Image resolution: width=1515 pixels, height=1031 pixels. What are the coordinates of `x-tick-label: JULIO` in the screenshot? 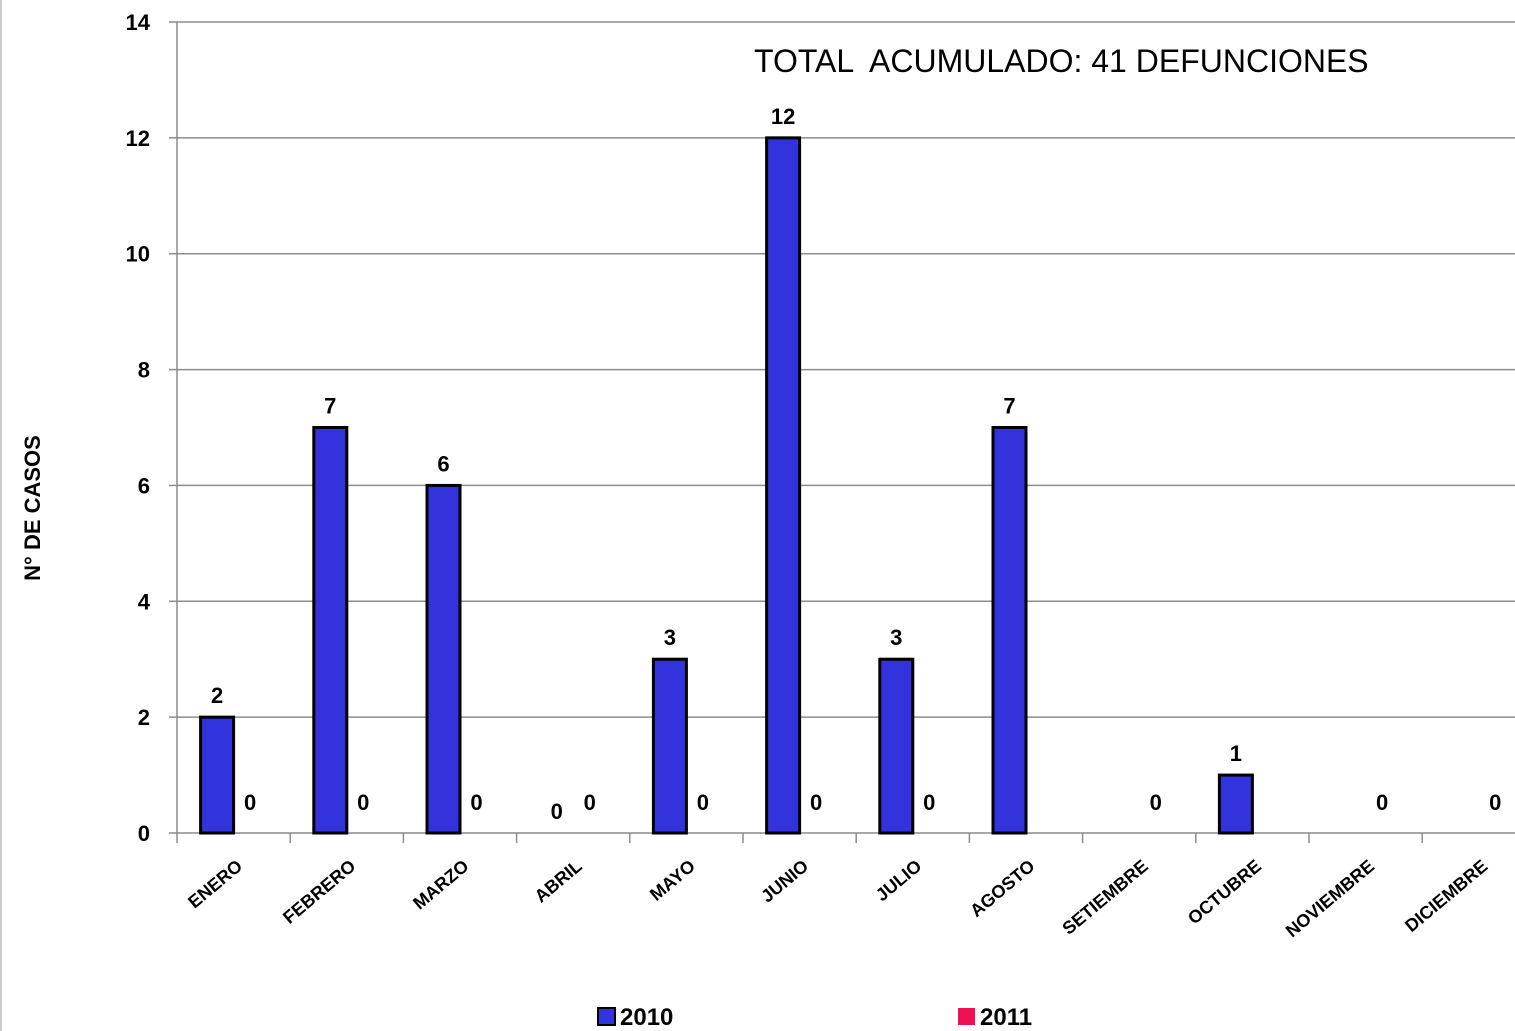 It's located at (898, 880).